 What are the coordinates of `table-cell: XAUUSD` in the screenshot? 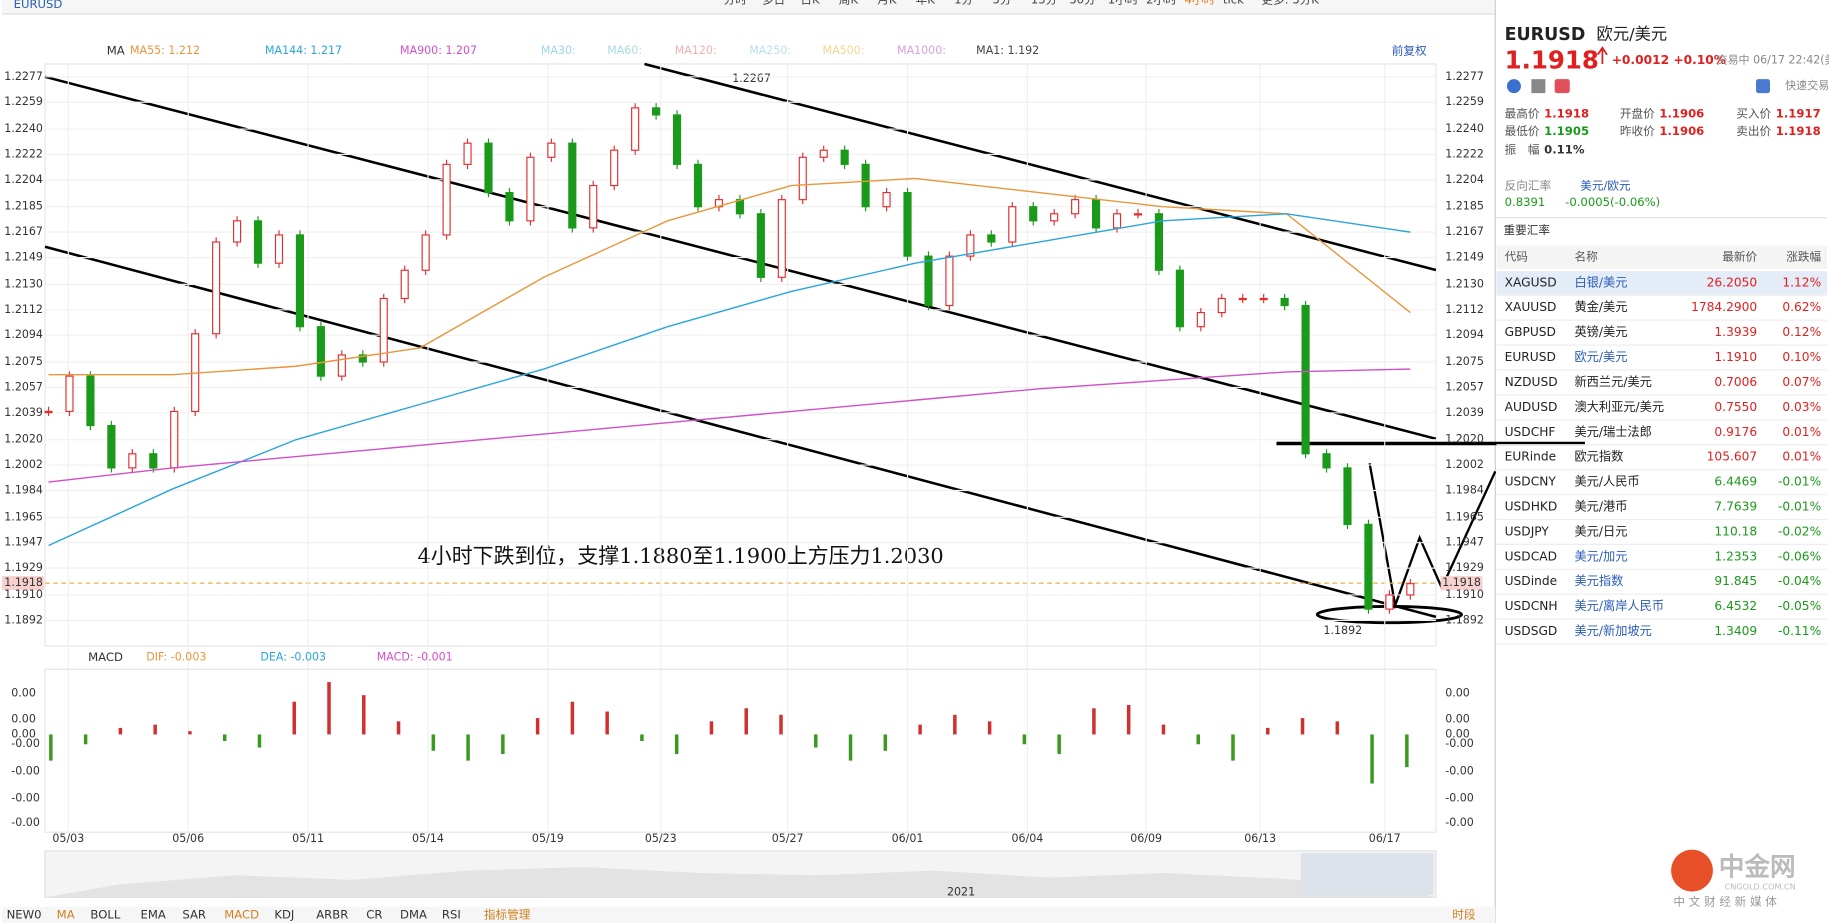 It's located at (1531, 307).